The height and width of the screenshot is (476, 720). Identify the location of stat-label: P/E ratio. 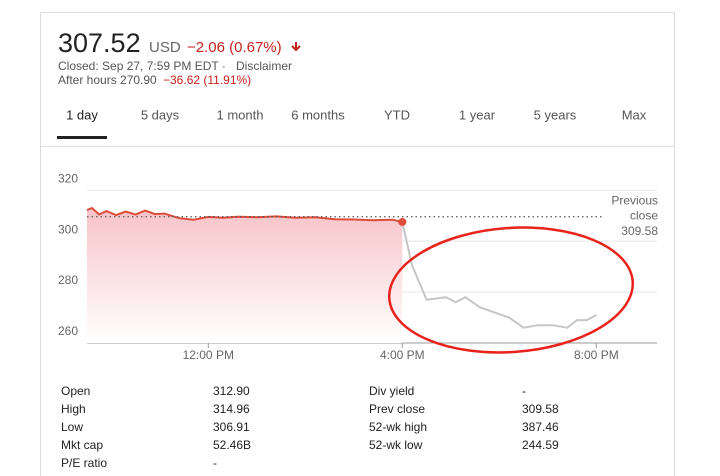
(84, 463).